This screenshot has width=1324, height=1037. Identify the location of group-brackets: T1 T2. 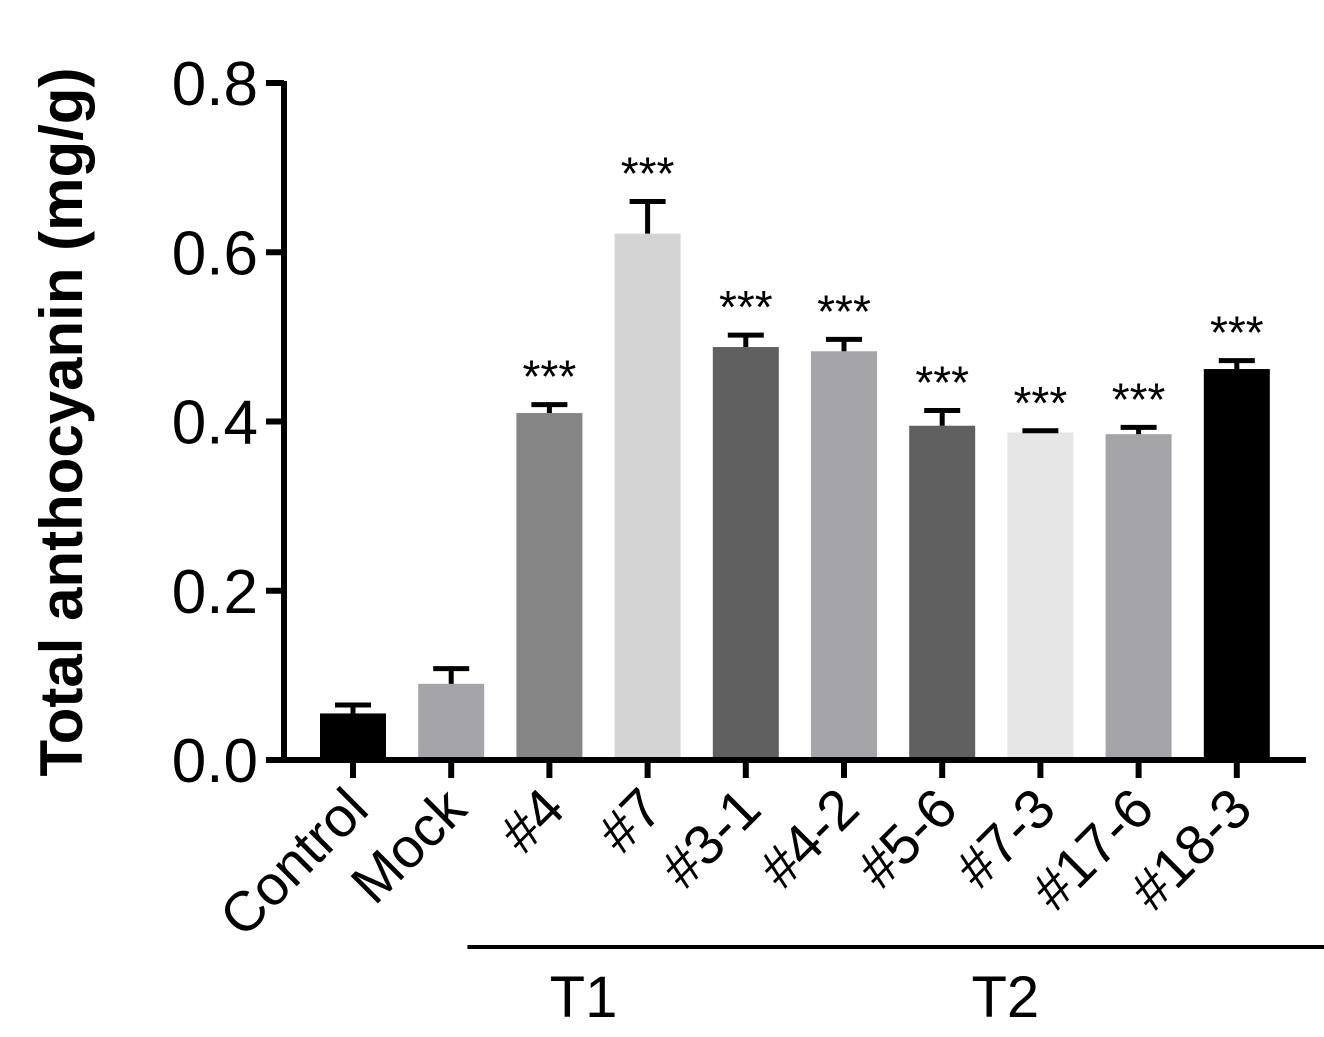
(895, 987).